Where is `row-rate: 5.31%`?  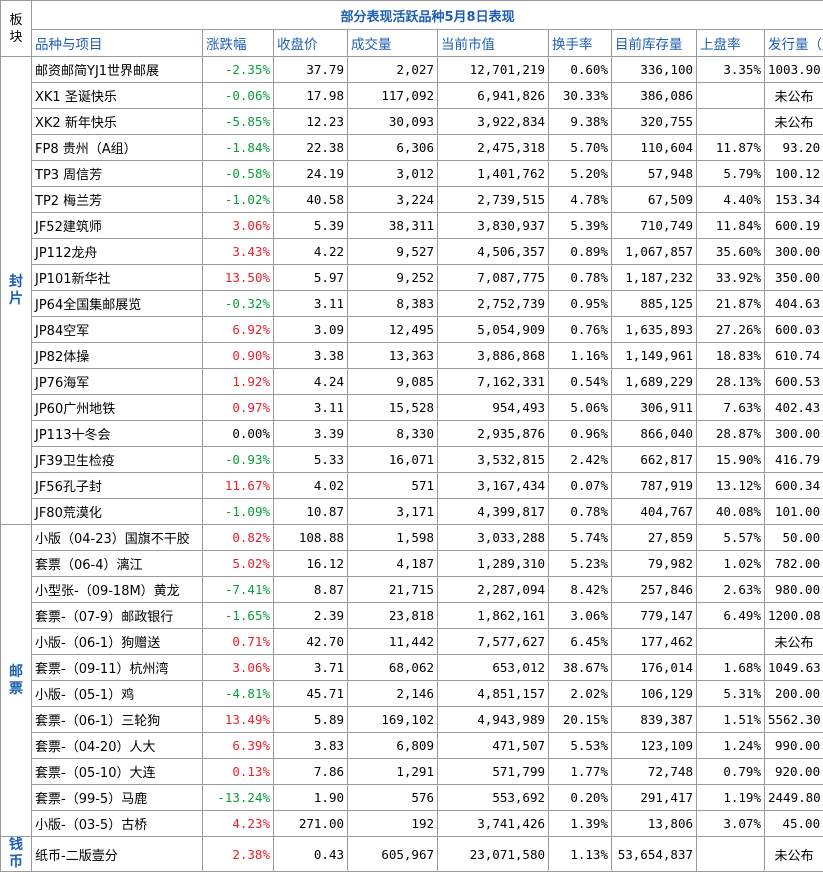 row-rate: 5.31% is located at coordinates (731, 694).